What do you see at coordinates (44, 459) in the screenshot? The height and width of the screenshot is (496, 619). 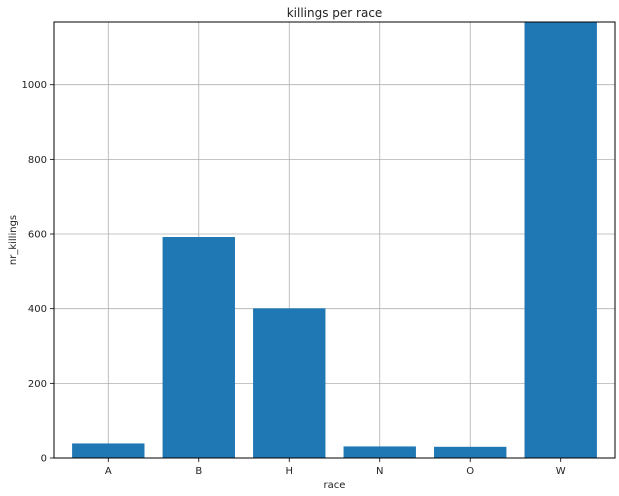 I see `y-tick-label: 0` at bounding box center [44, 459].